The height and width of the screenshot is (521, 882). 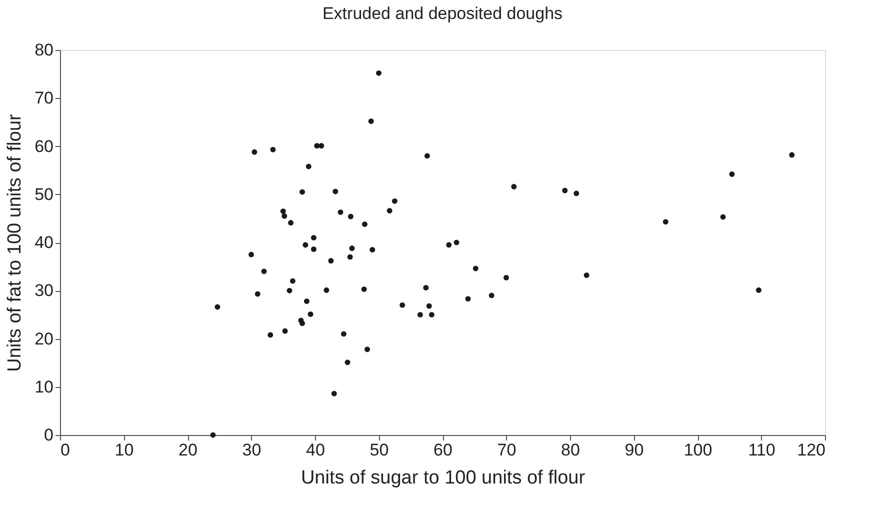 What do you see at coordinates (506, 450) in the screenshot?
I see `x-tick-label: 70` at bounding box center [506, 450].